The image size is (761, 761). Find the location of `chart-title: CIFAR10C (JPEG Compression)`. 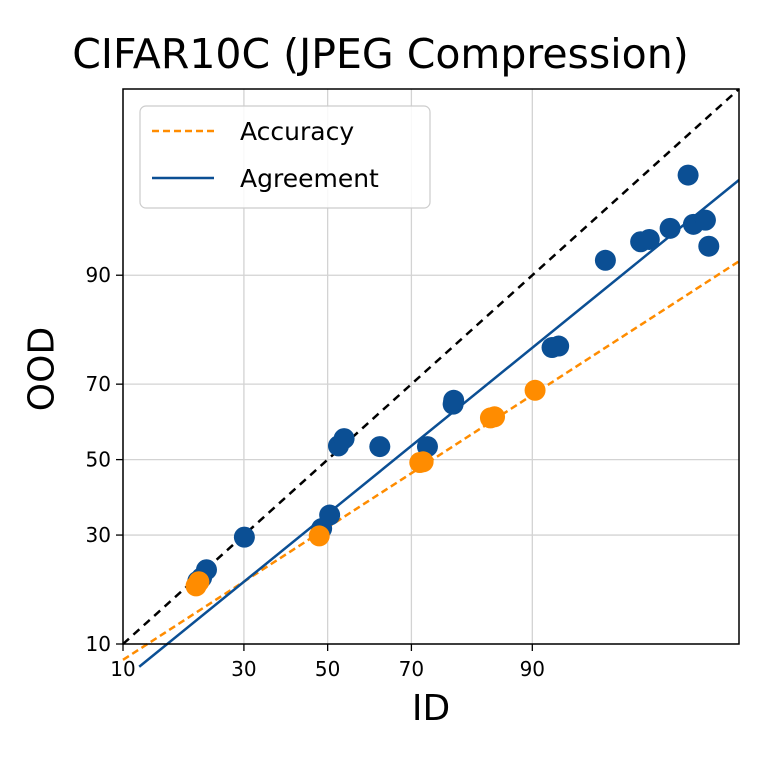

chart-title: CIFAR10C (JPEG Compression) is located at coordinates (380, 54).